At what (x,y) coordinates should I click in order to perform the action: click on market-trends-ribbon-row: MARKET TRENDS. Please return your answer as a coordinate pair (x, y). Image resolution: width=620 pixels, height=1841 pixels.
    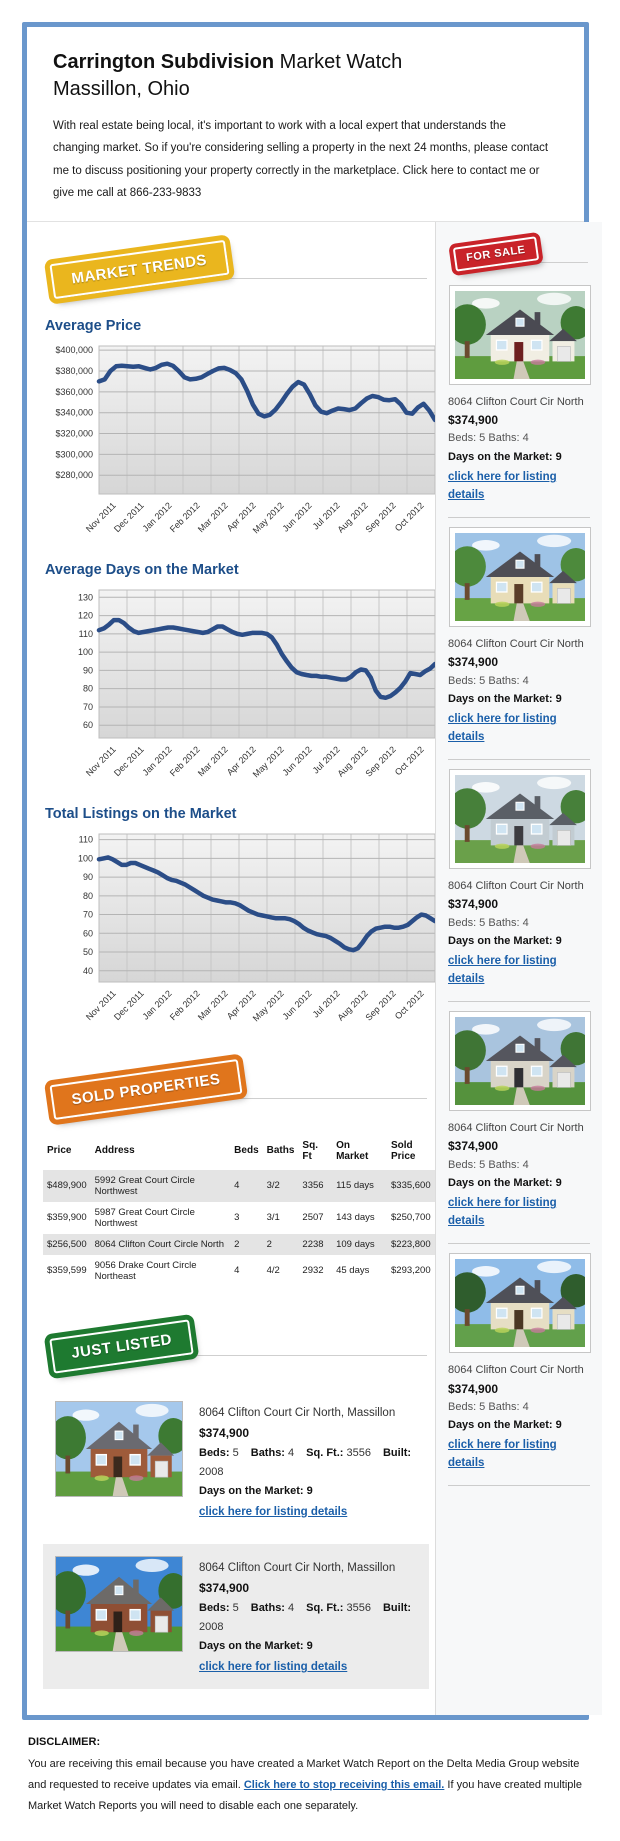
    Looking at the image, I should click on (236, 269).